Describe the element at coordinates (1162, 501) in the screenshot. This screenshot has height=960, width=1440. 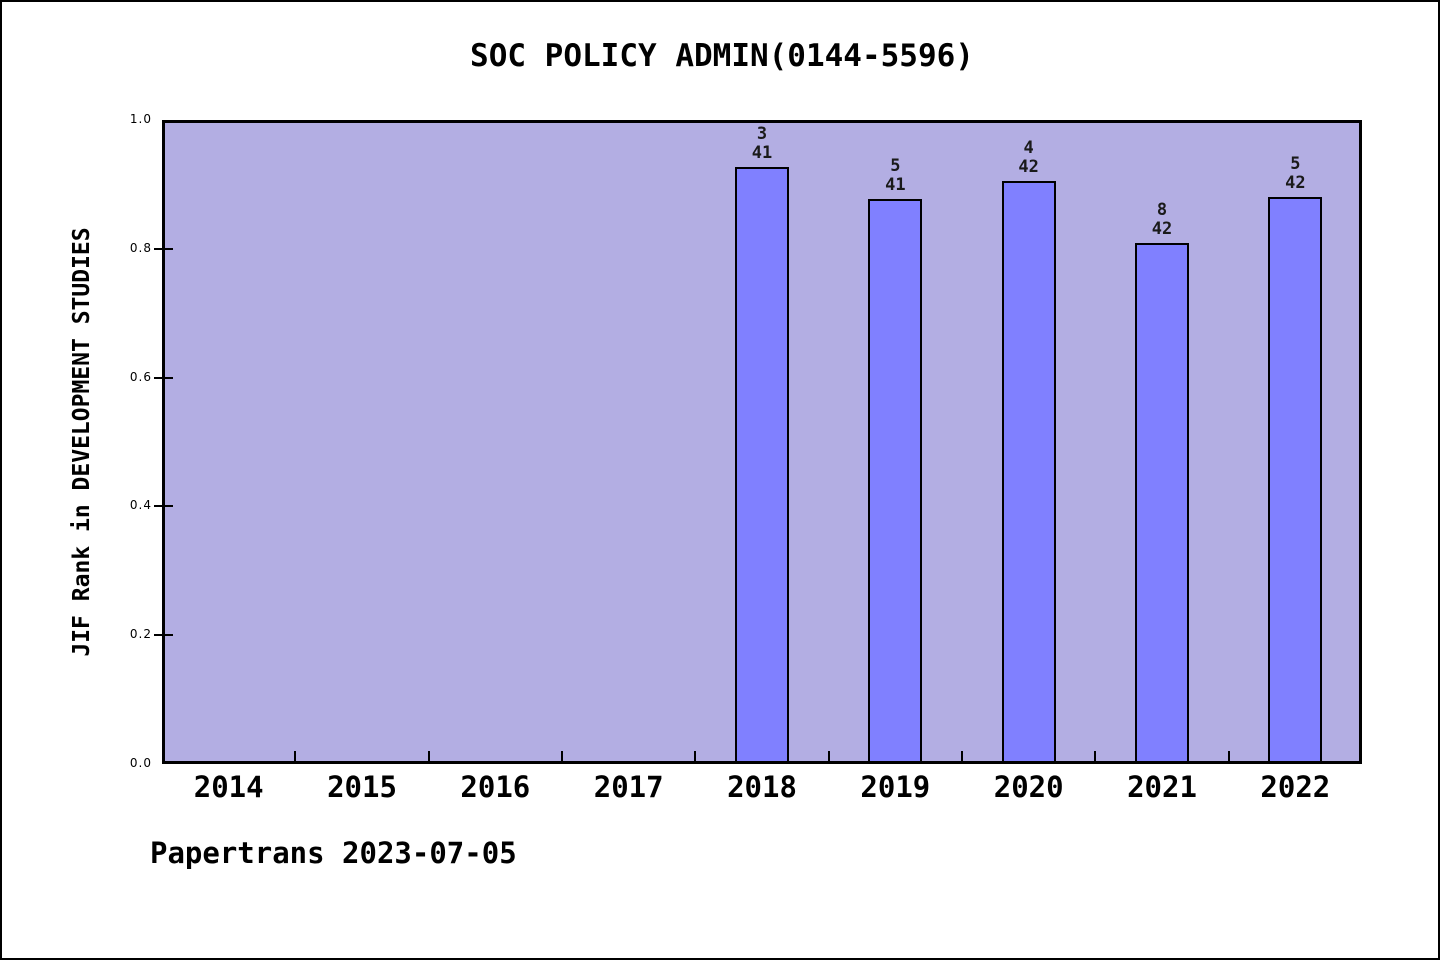
I see `bar-2021` at that location.